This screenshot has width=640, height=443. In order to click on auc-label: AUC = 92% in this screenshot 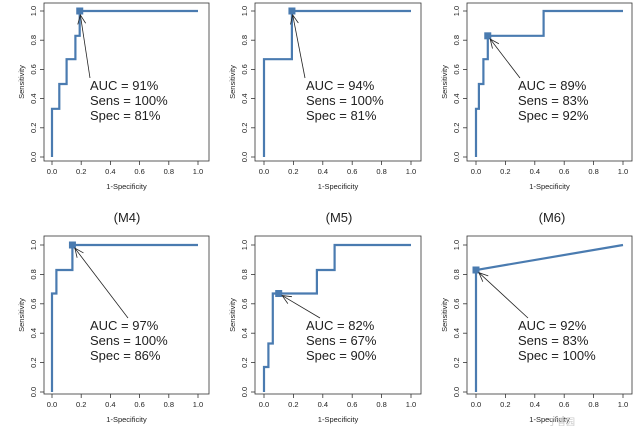, I will do `click(552, 325)`.